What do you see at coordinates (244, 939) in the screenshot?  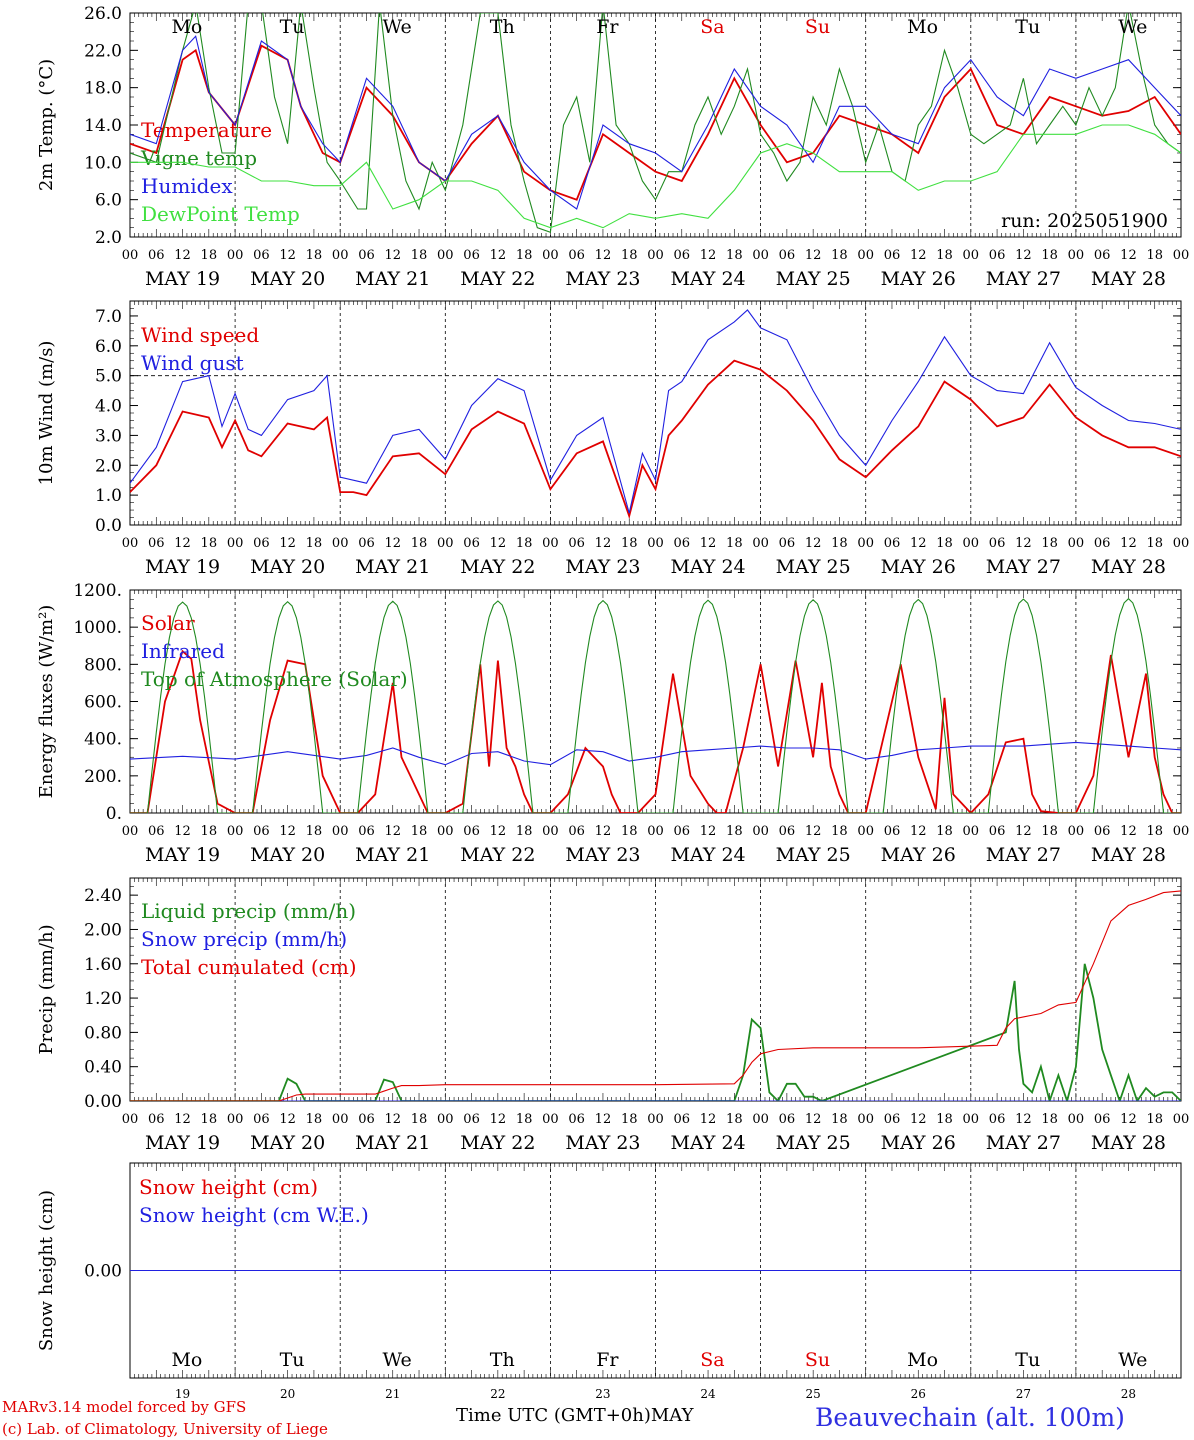 I see `legend-entry: Snow precip (mm/h)` at bounding box center [244, 939].